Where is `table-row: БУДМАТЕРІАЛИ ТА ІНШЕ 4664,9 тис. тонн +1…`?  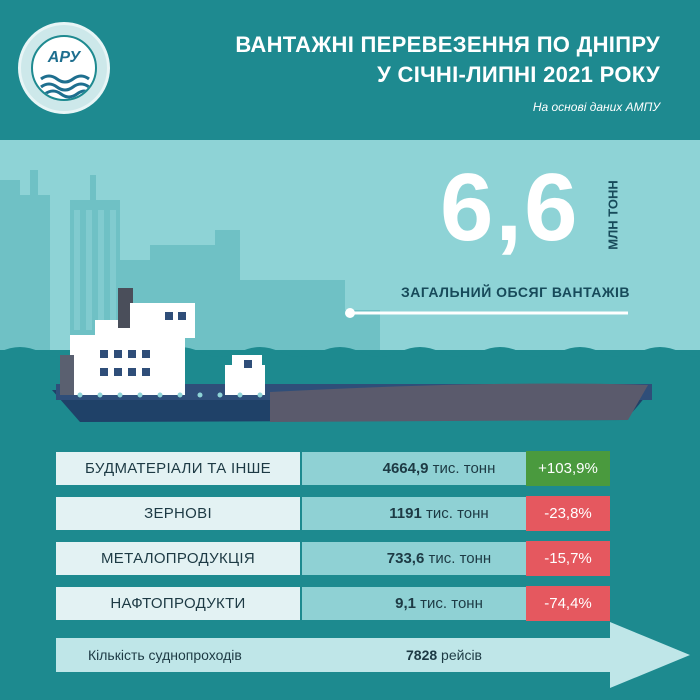
table-row: БУДМАТЕРІАЛИ ТА ІНШЕ 4664,9 тис. тонн +1… is located at coordinates (333, 468).